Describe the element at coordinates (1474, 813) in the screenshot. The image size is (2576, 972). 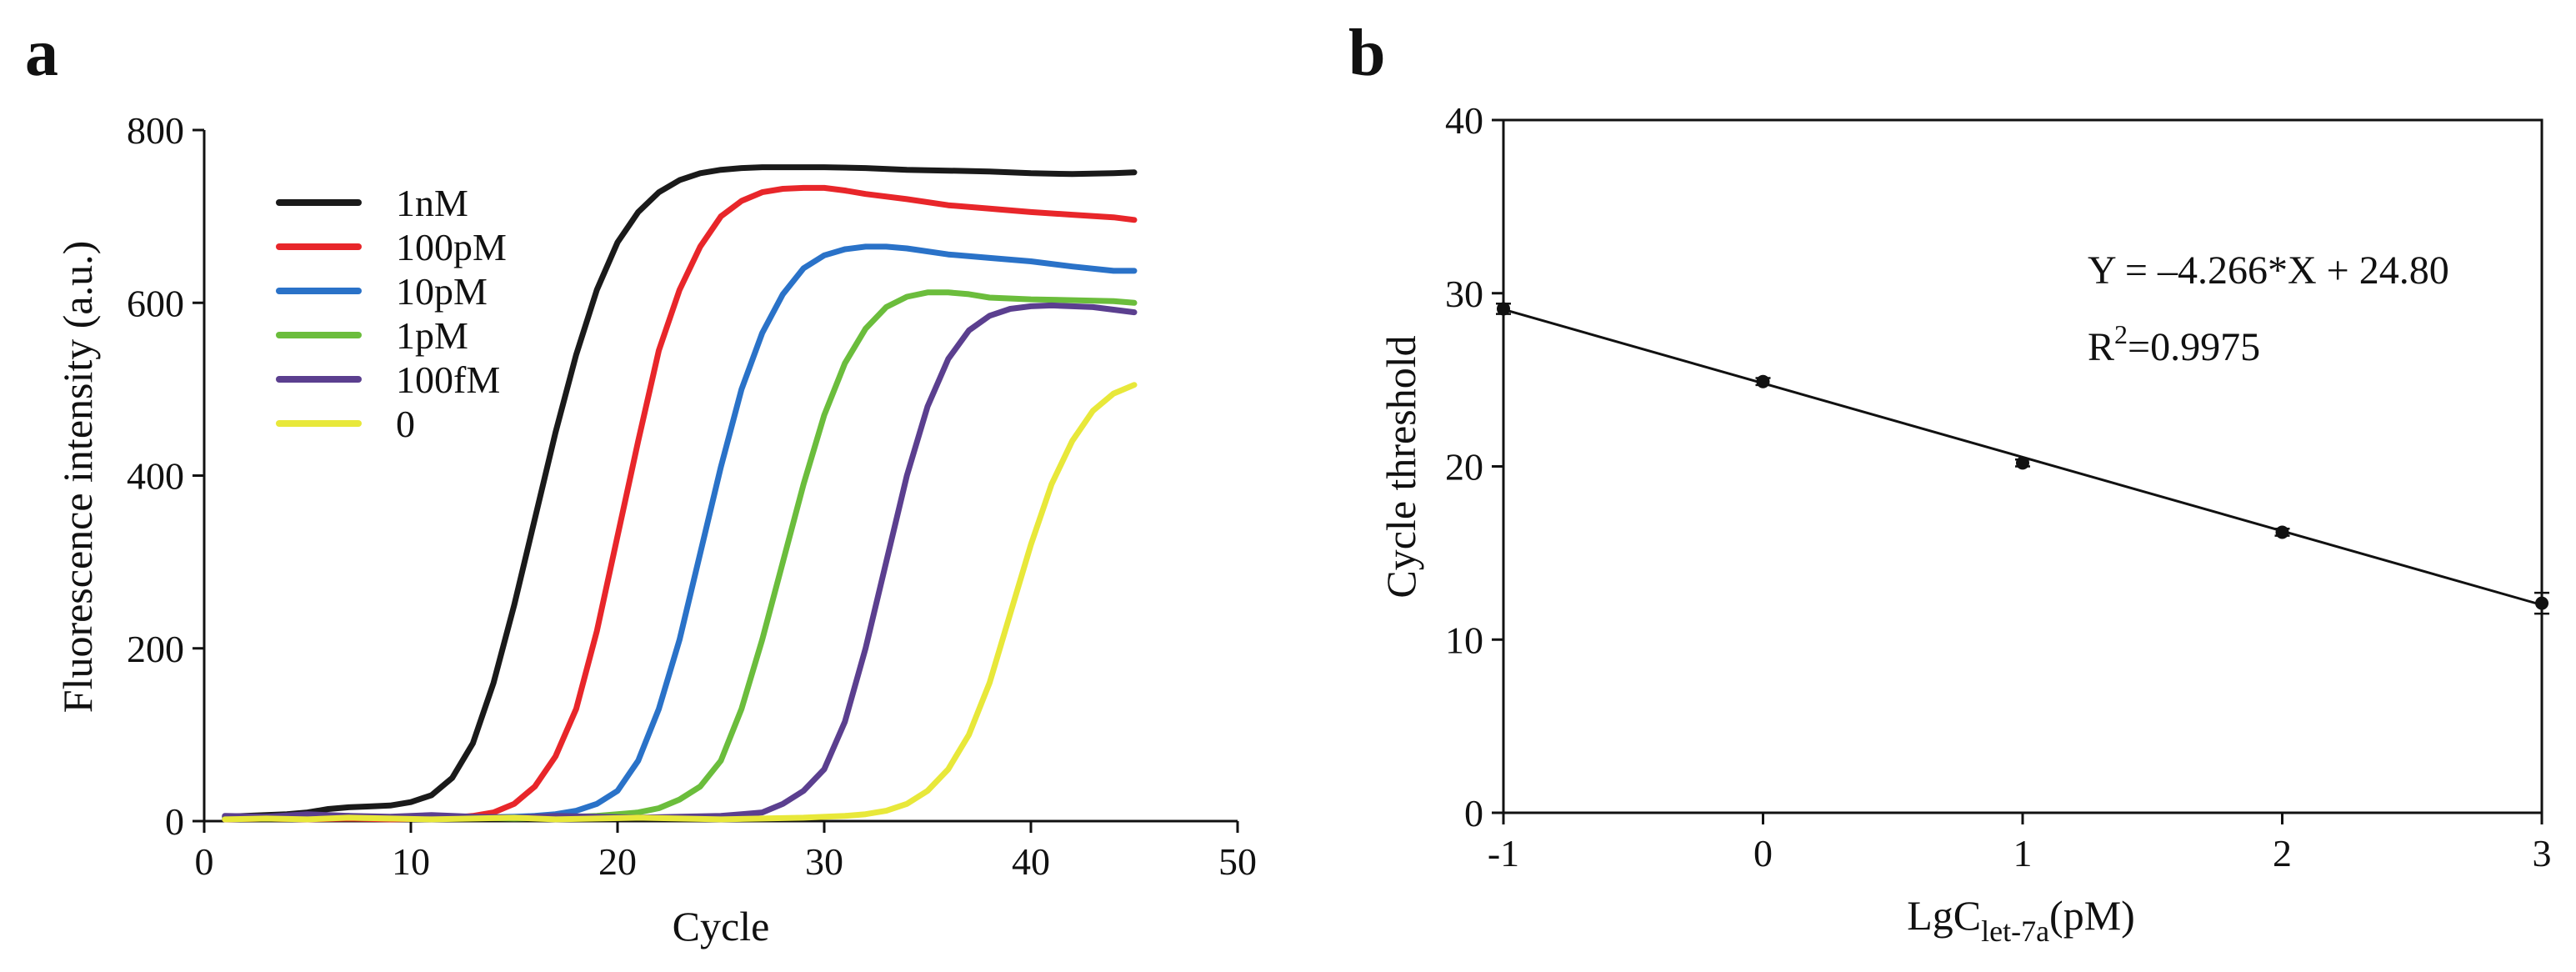
I see `chart-b-y-tick-label: 0` at that location.